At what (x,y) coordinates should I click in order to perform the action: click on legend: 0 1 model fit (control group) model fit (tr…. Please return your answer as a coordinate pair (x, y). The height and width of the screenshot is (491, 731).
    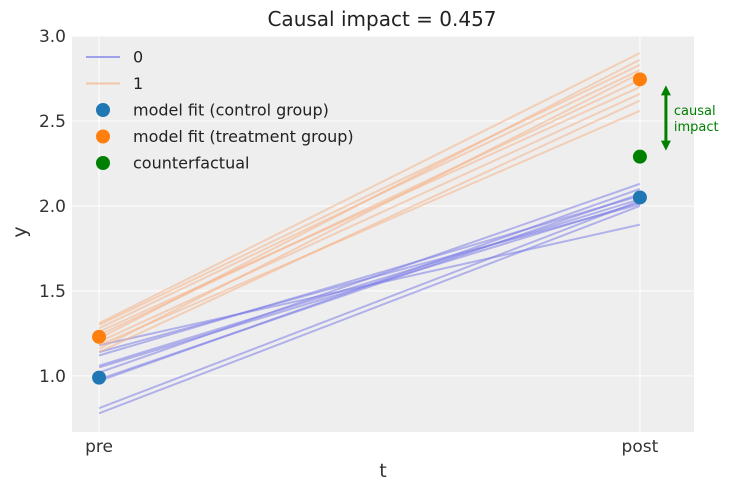
    Looking at the image, I should click on (220, 110).